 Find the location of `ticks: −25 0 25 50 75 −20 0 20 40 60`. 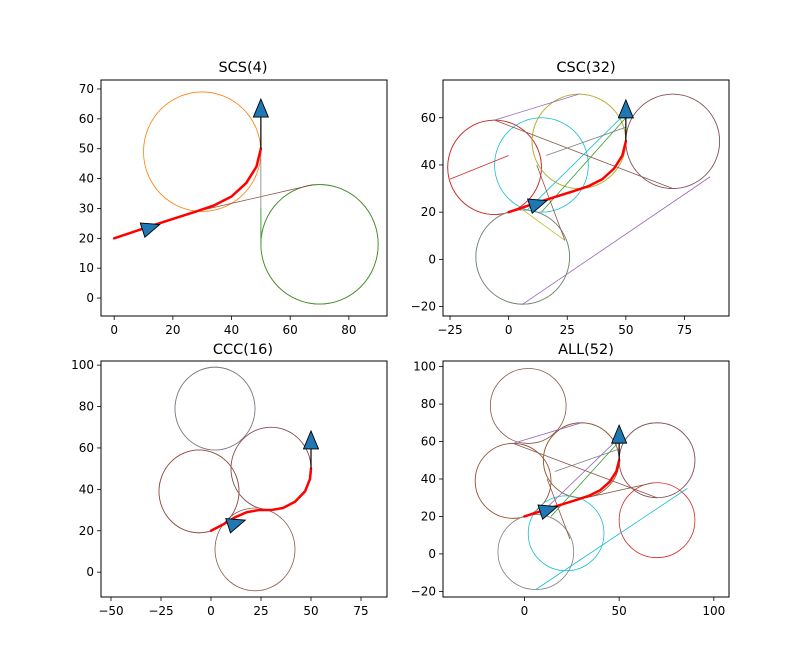

ticks: −25 0 25 50 75 −20 0 20 40 60 is located at coordinates (551, 224).